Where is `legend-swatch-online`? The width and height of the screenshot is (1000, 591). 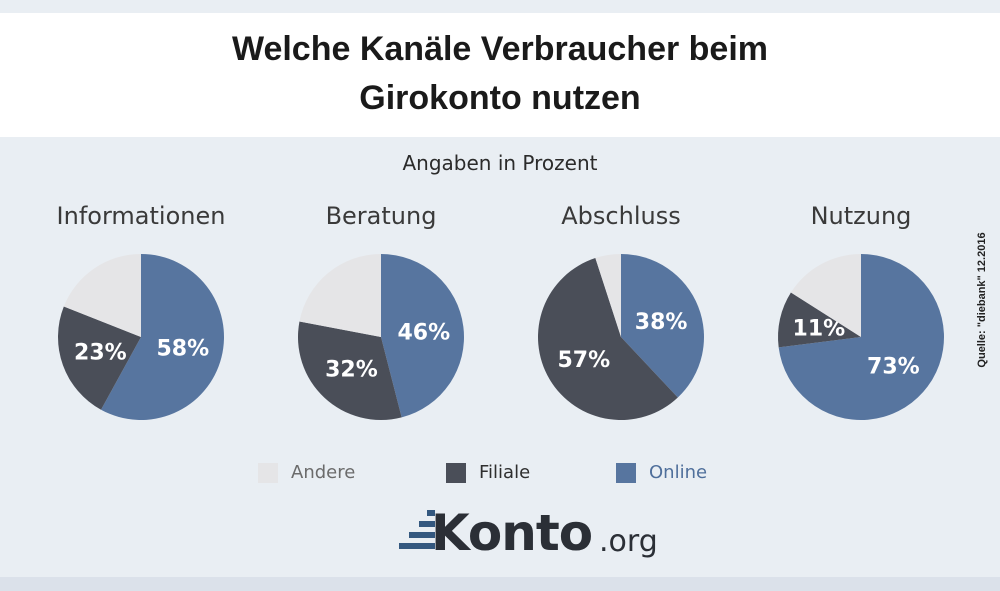 legend-swatch-online is located at coordinates (626, 473).